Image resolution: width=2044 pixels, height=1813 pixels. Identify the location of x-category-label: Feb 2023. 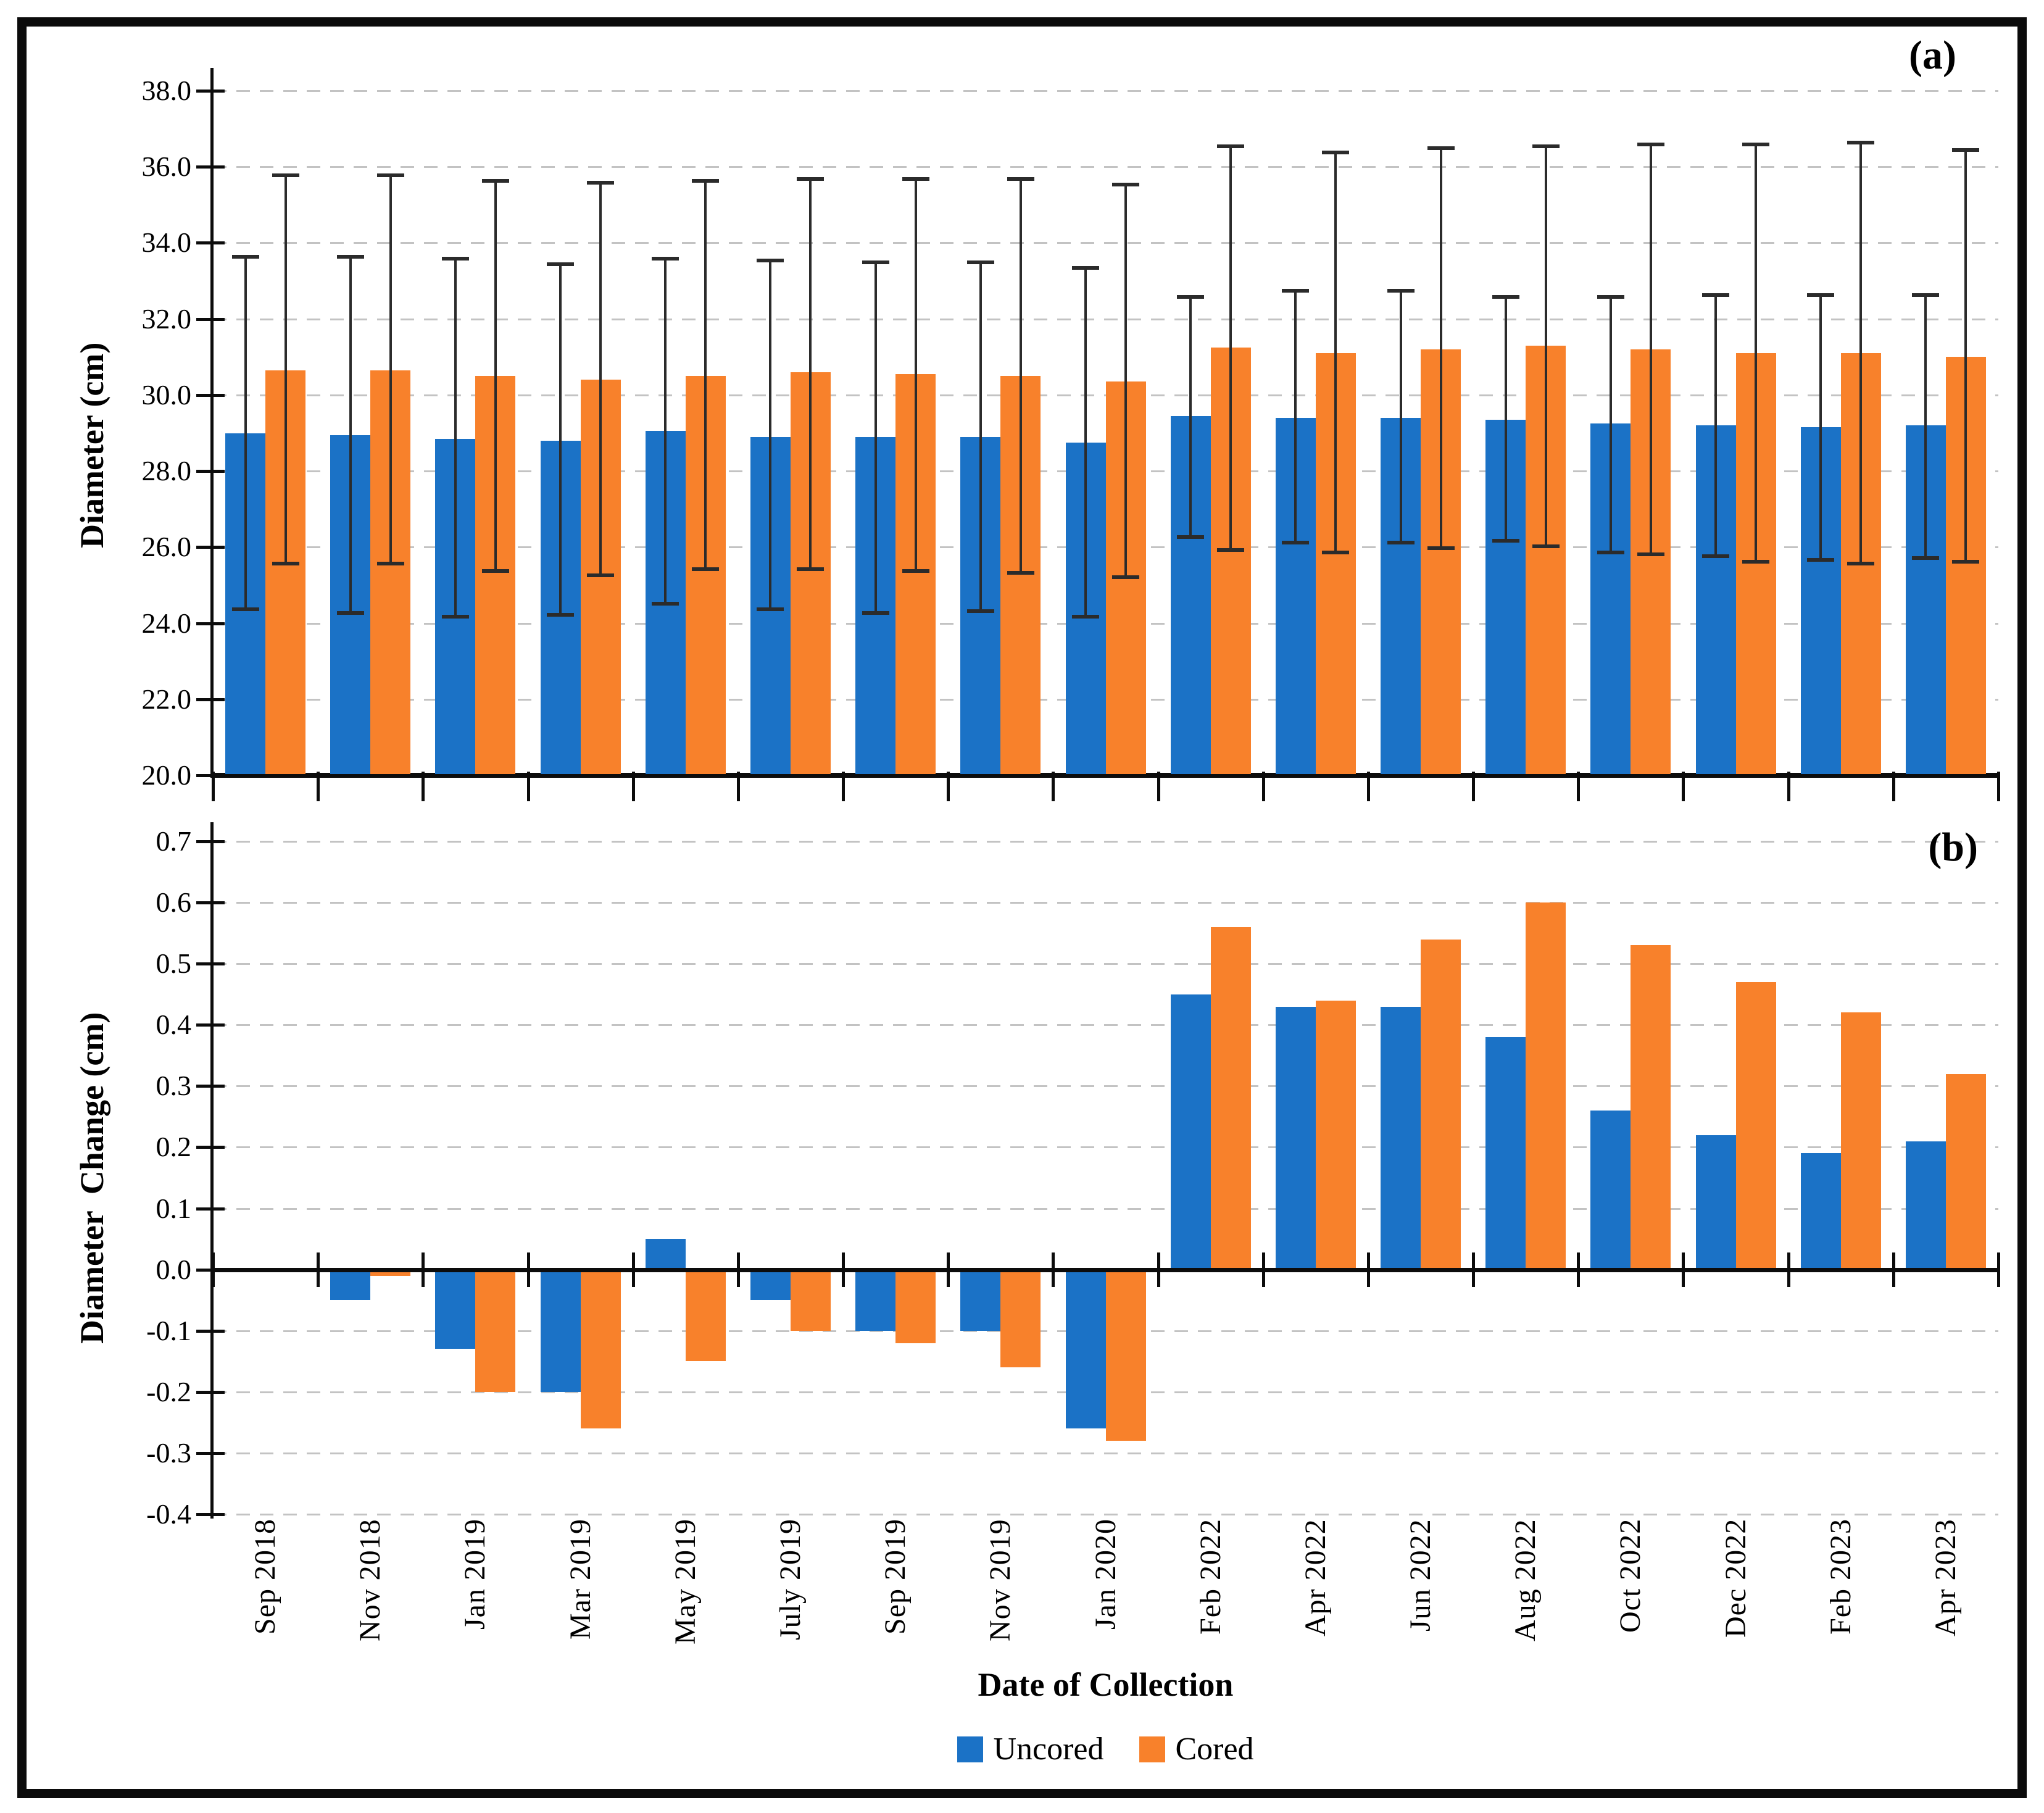
(1840, 1577).